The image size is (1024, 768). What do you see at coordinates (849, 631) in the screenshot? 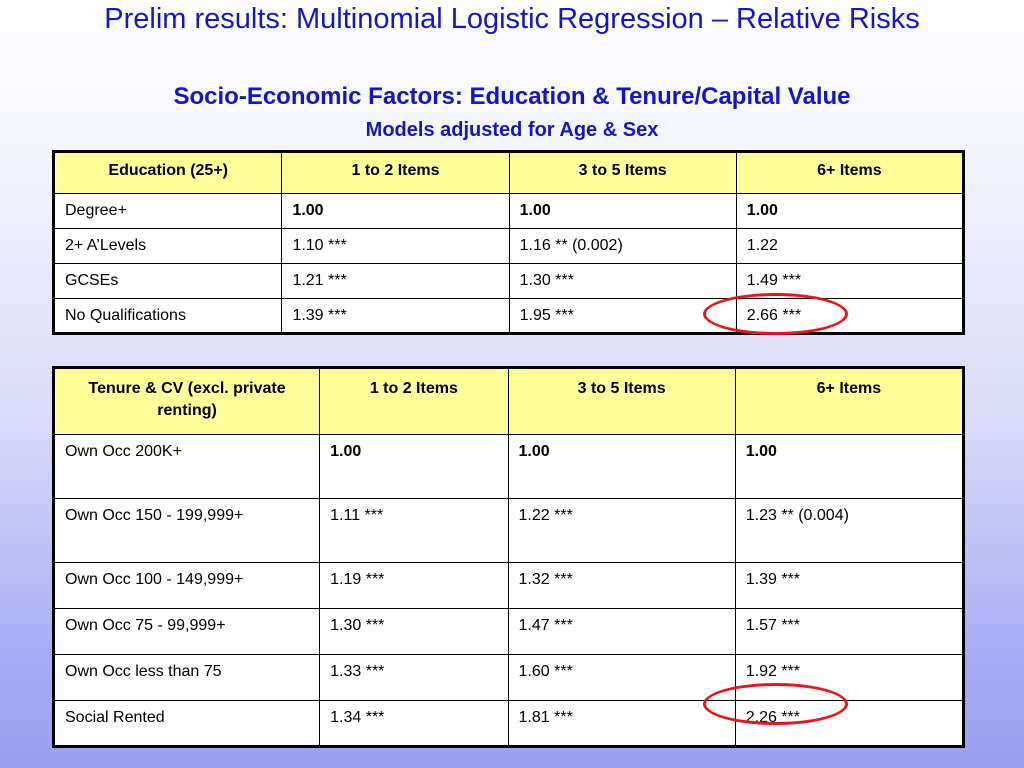
I see `table-cell: 1.57 ***` at bounding box center [849, 631].